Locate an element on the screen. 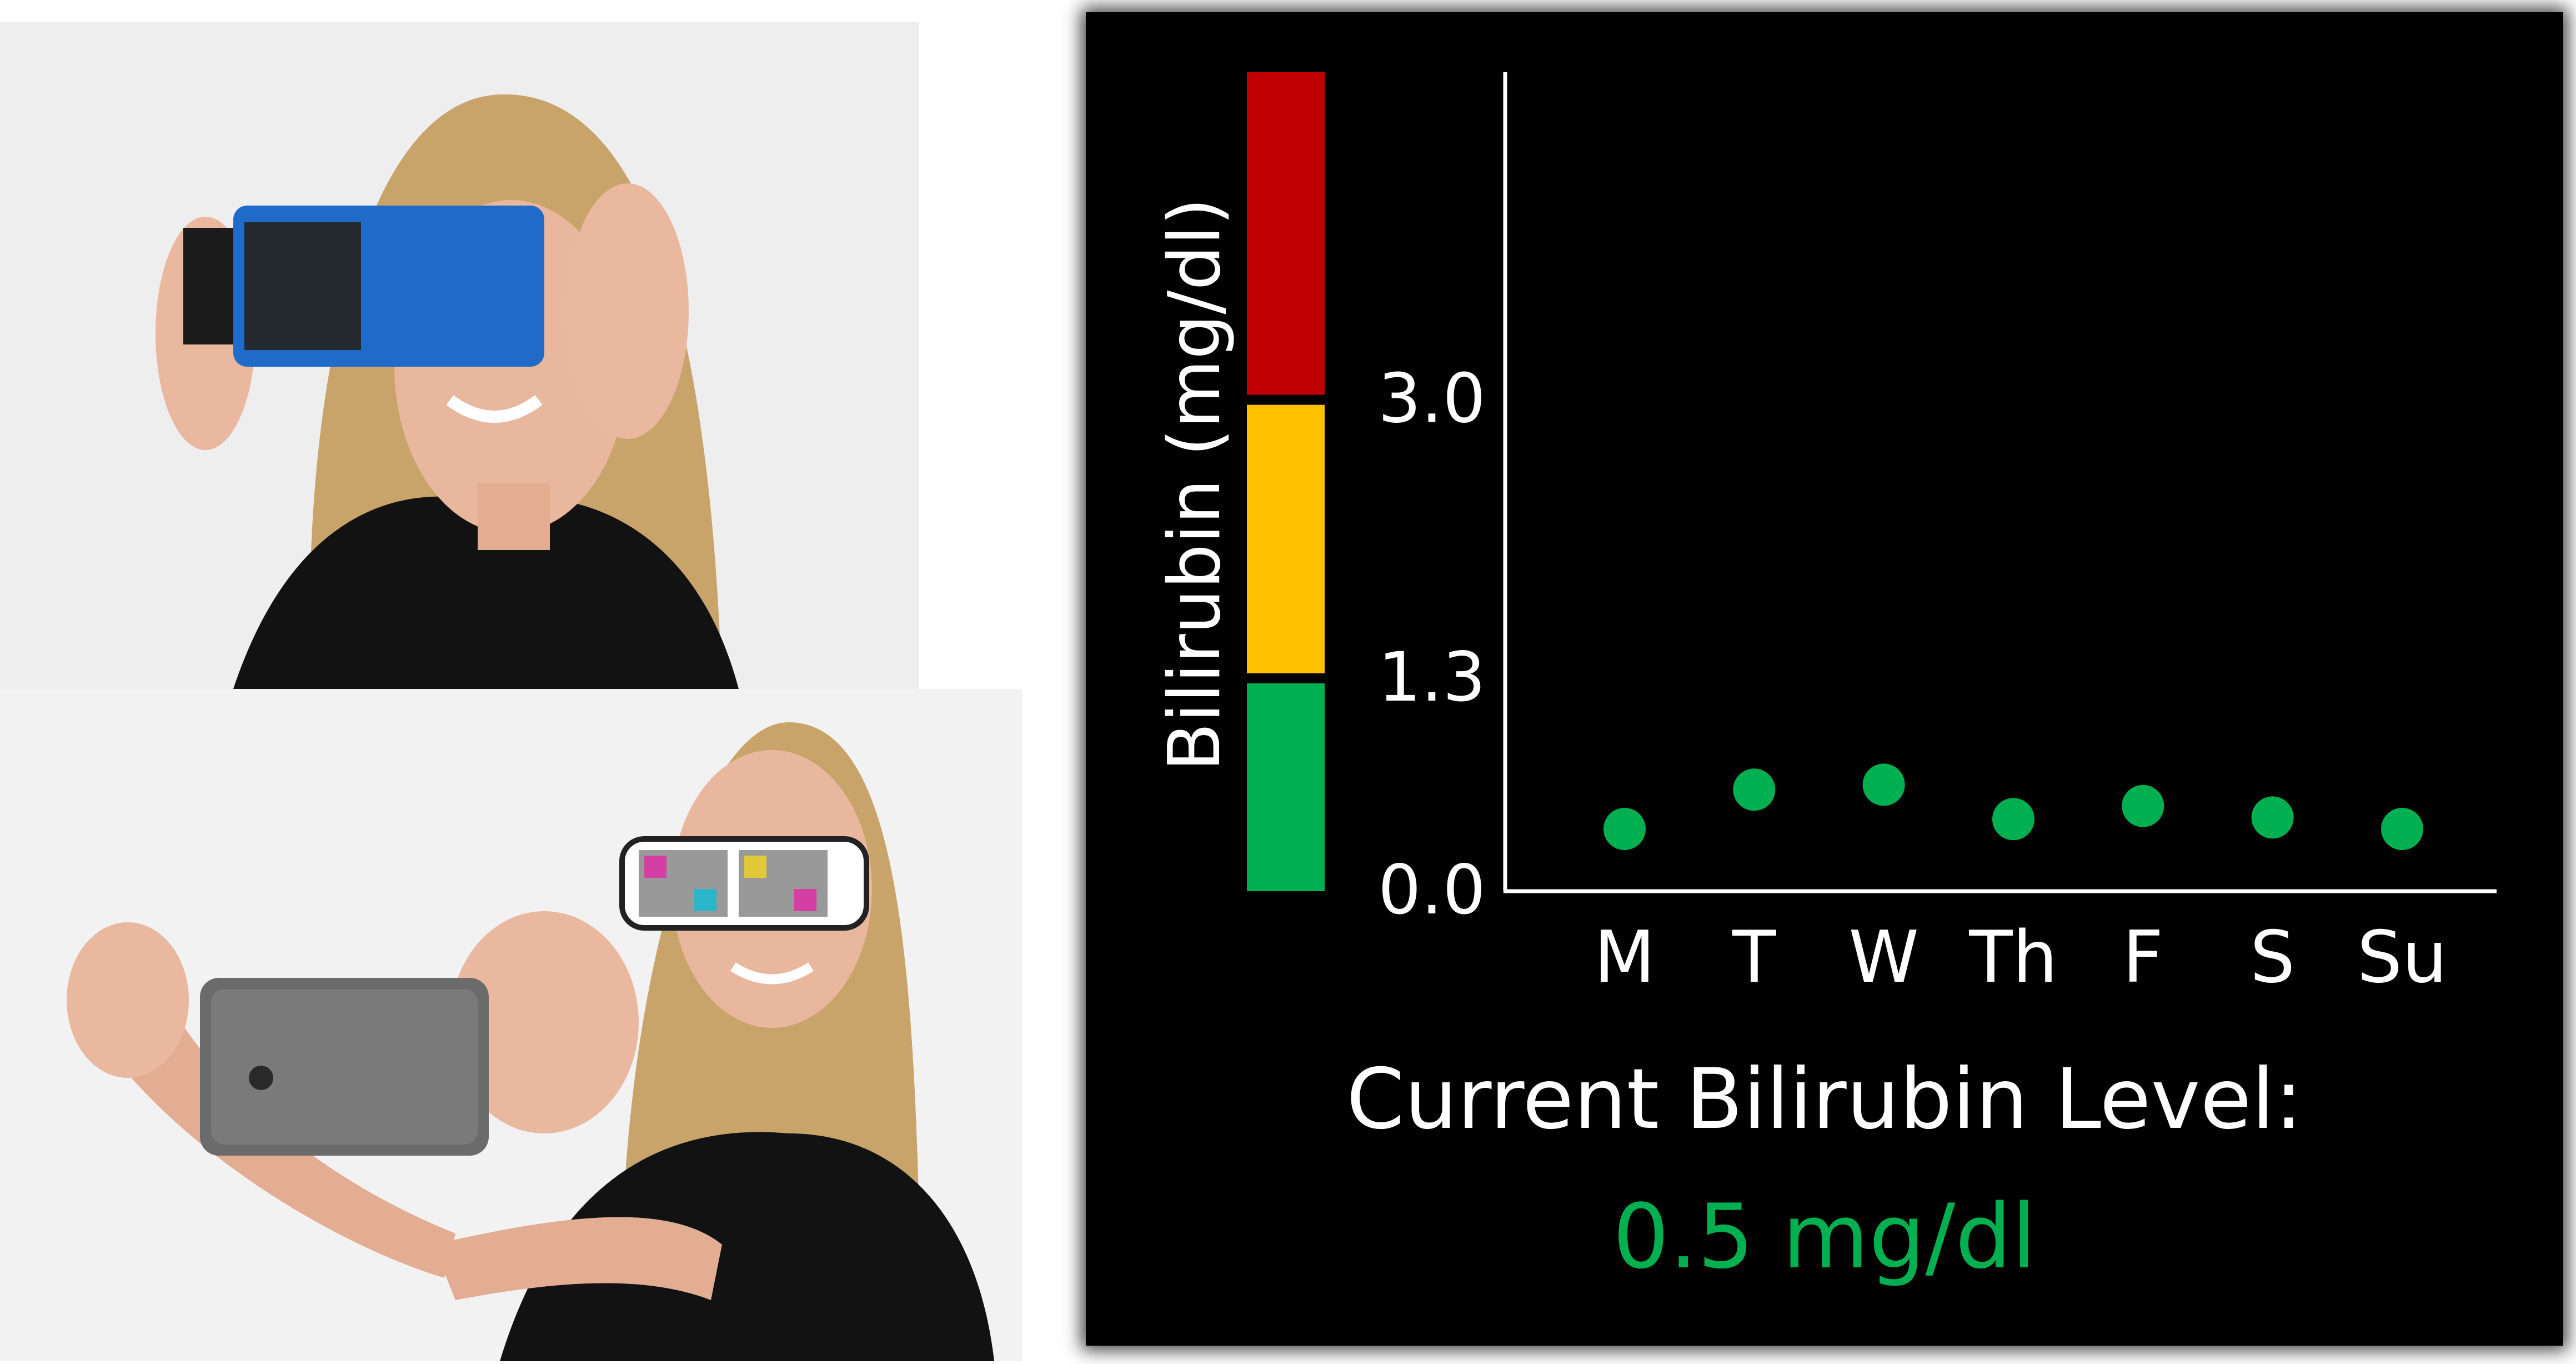  y-tick-label: 1.3 is located at coordinates (1432, 677).